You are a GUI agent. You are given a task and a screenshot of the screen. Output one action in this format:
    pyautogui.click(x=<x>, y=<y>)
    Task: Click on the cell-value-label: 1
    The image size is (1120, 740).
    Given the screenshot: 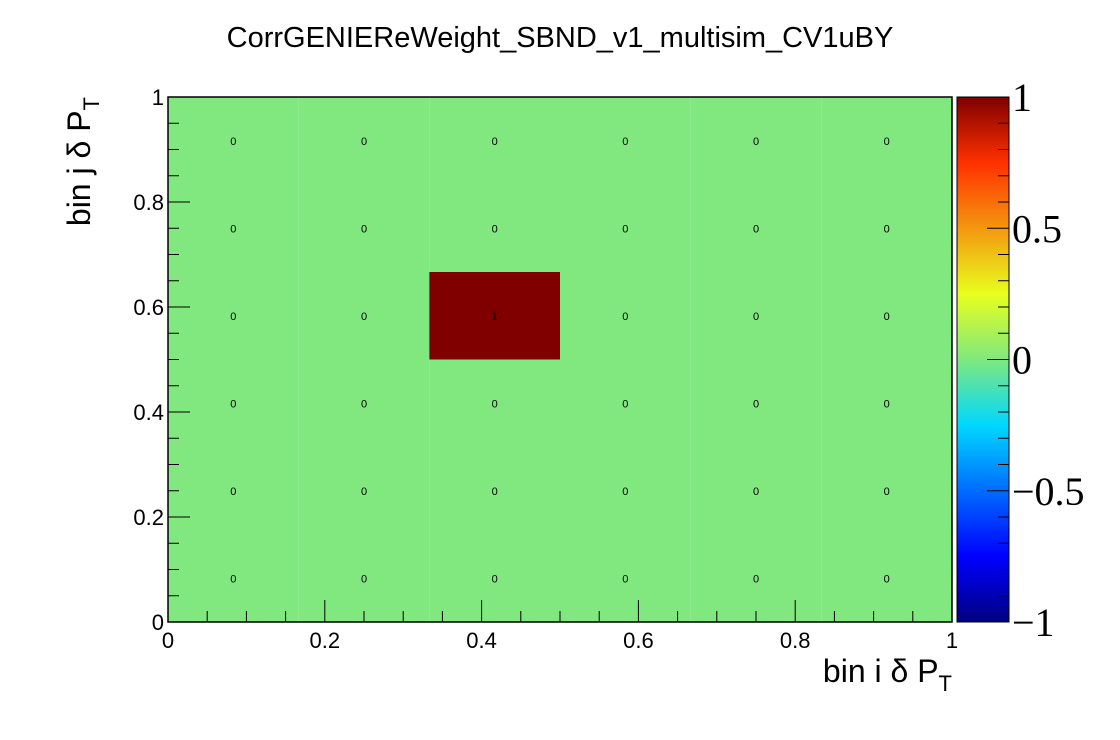 What is the action you would take?
    pyautogui.click(x=495, y=317)
    